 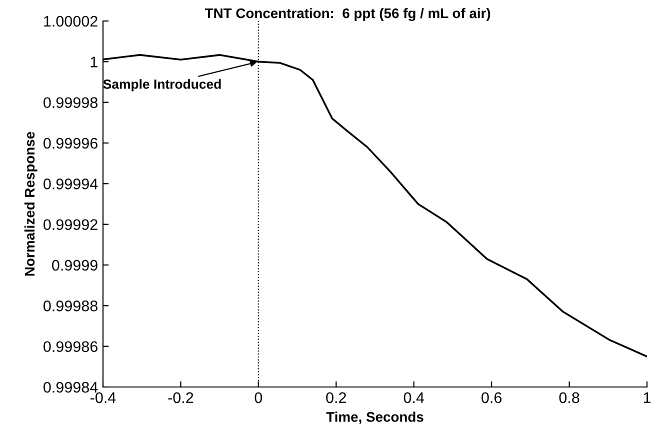 I want to click on y-axis-title: Normalized Response, so click(x=31, y=204).